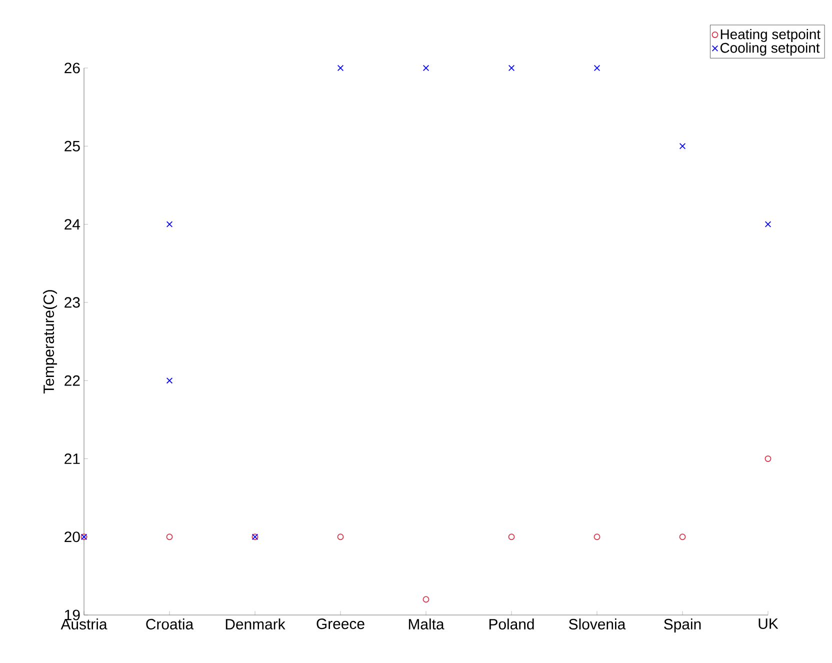 This screenshot has width=832, height=663. I want to click on x-tick-label: Croatia, so click(170, 624).